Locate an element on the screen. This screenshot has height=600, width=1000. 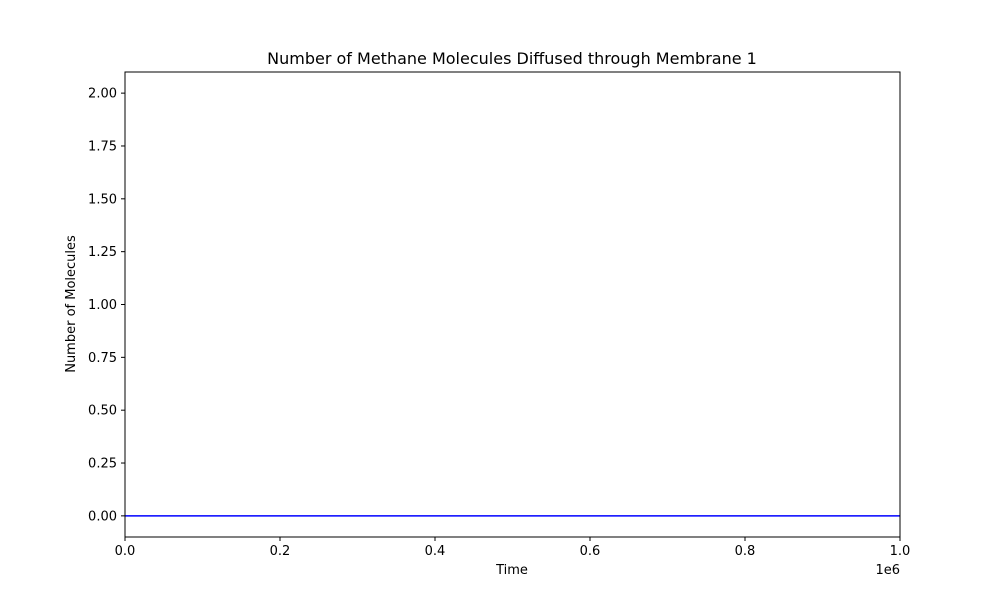
y-tick-label: 0.00 is located at coordinates (102, 516).